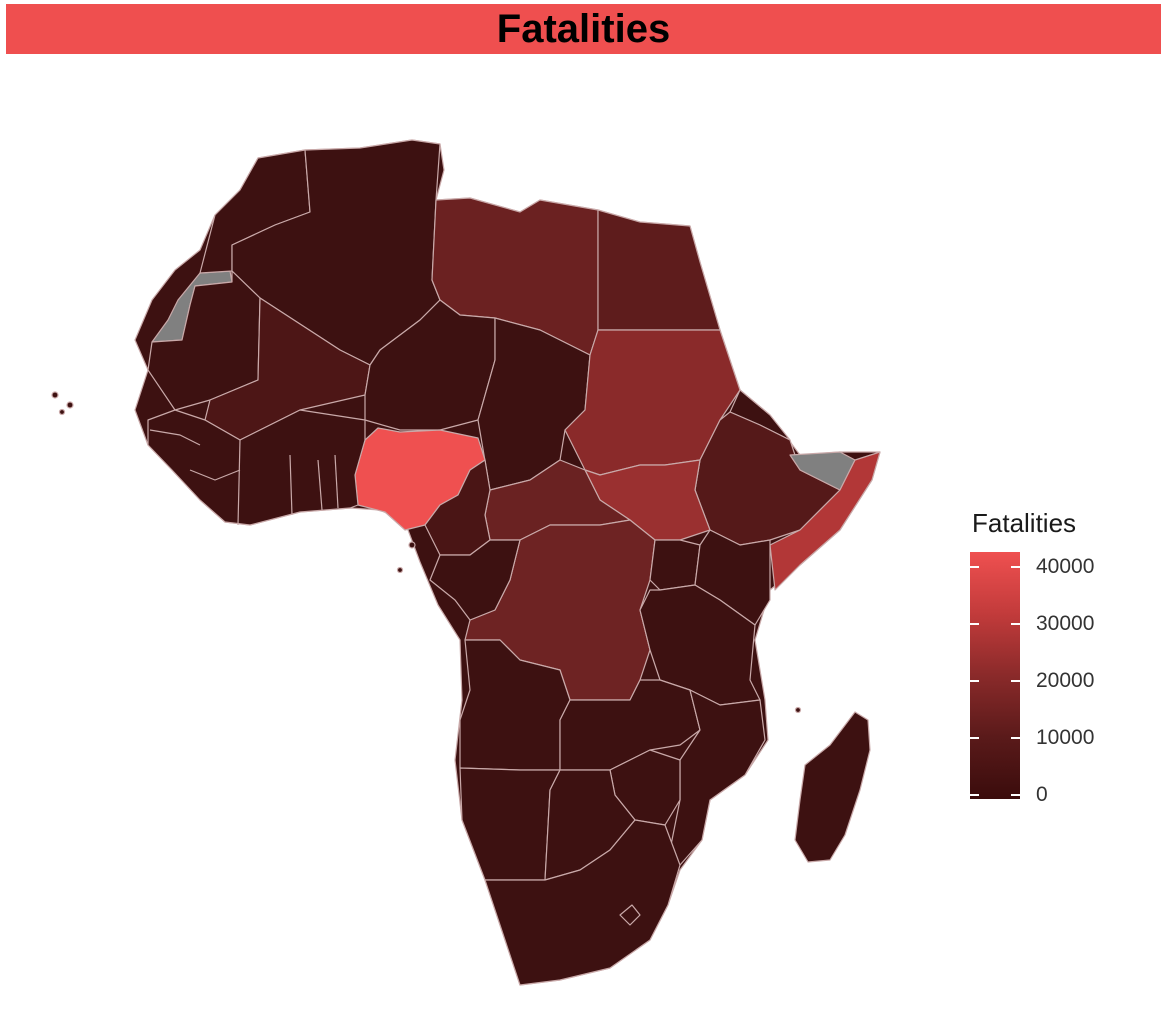 The image size is (1168, 1020). Describe the element at coordinates (412, 545) in the screenshot. I see `island-bioko` at that location.